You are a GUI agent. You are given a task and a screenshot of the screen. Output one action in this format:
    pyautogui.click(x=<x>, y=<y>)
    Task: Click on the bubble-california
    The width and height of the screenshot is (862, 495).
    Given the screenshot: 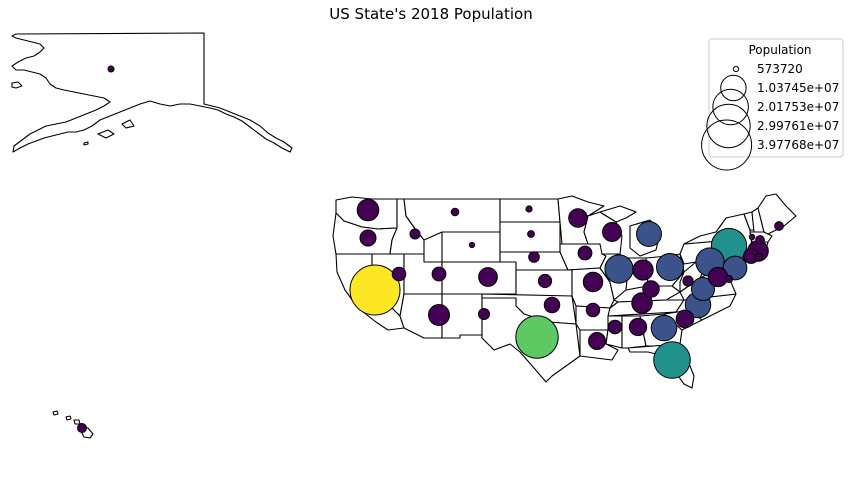 What is the action you would take?
    pyautogui.click(x=375, y=290)
    